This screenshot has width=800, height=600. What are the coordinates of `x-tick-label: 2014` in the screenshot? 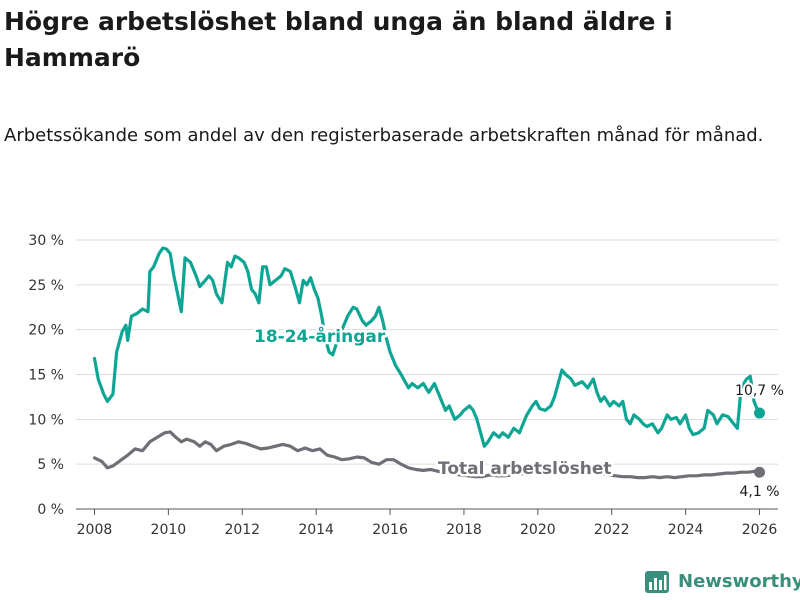 It's located at (316, 530).